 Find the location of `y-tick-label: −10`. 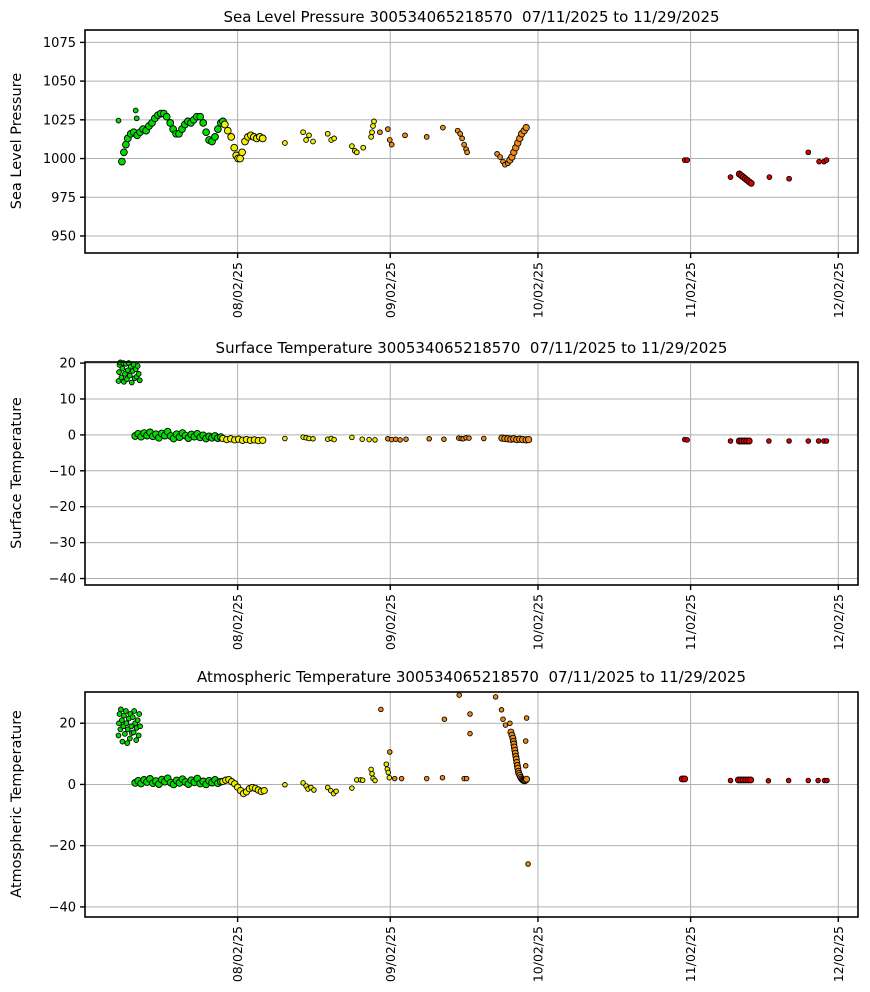

y-tick-label: −10 is located at coordinates (62, 471).